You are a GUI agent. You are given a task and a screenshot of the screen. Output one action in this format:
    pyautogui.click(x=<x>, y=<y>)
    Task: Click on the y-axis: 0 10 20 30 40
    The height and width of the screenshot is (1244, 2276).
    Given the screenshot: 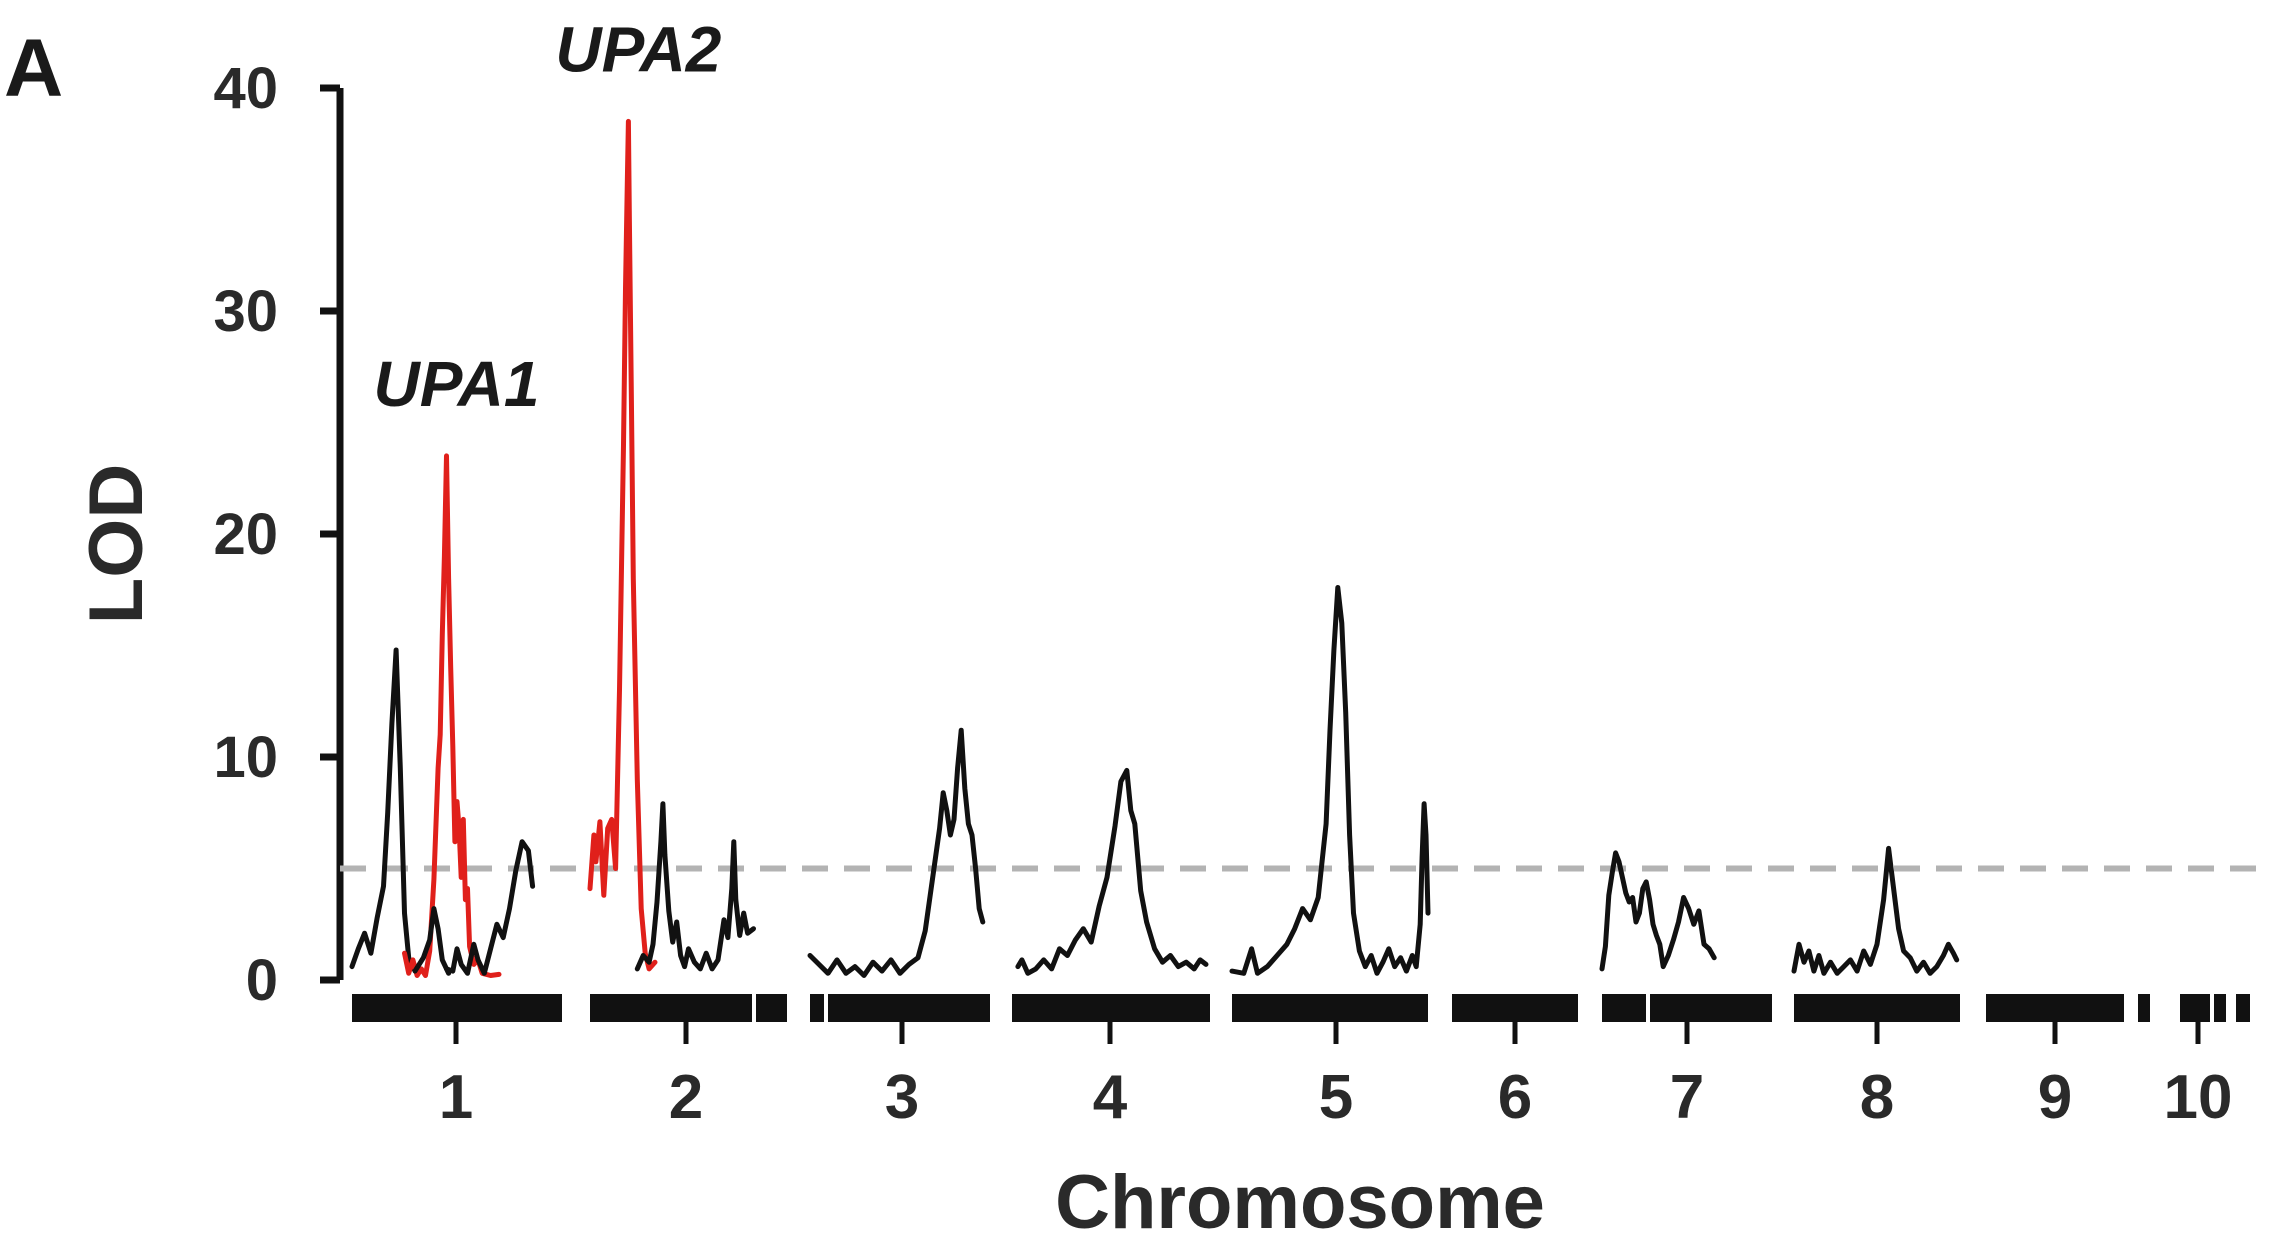 What is the action you would take?
    pyautogui.click(x=278, y=534)
    